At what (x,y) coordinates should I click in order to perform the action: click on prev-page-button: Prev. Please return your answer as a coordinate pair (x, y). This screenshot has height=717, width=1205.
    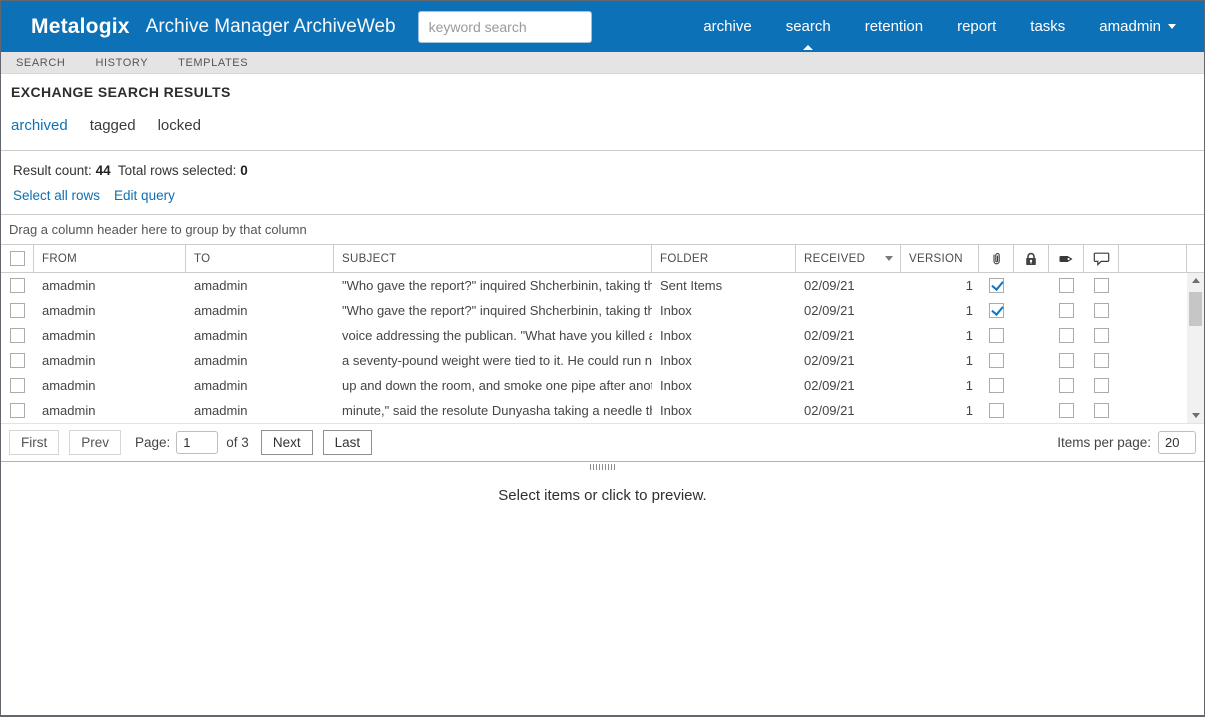
    Looking at the image, I should click on (95, 442).